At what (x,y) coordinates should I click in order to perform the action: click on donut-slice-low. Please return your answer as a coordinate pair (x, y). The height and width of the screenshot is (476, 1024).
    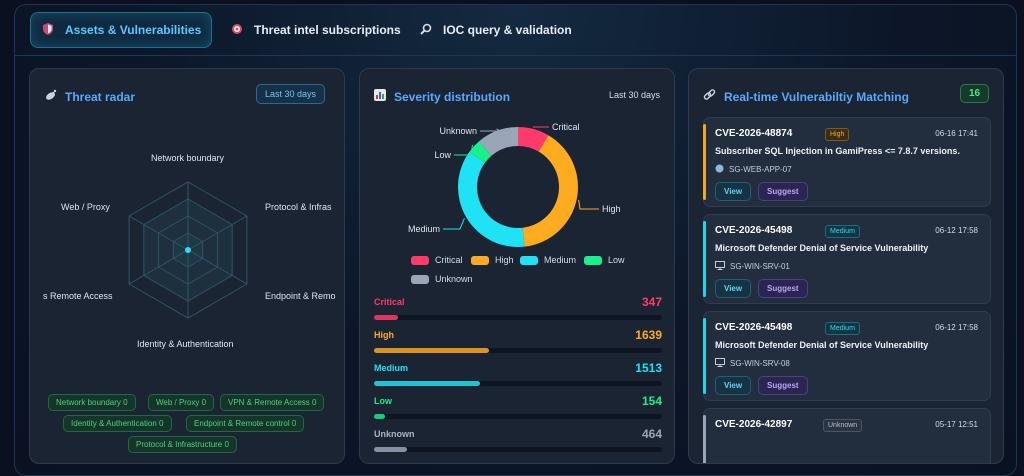
    Looking at the image, I should click on (480, 152).